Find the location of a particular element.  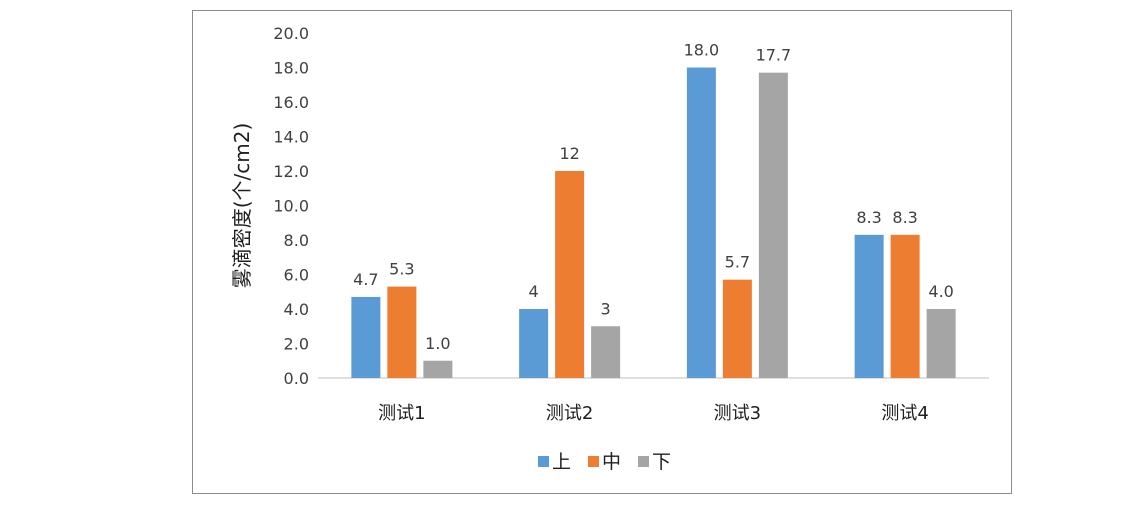

x-category-label: 测试3 is located at coordinates (737, 413).